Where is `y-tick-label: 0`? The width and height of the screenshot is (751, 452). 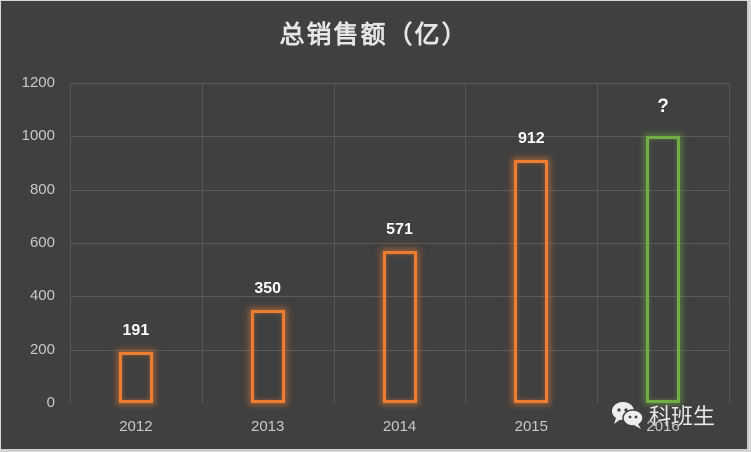
y-tick-label: 0 is located at coordinates (50, 402).